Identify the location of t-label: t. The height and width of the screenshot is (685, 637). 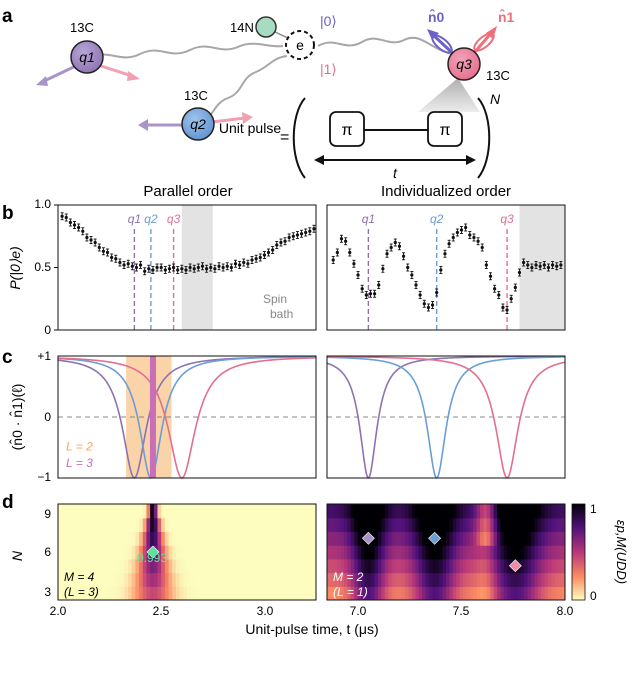
(395, 173).